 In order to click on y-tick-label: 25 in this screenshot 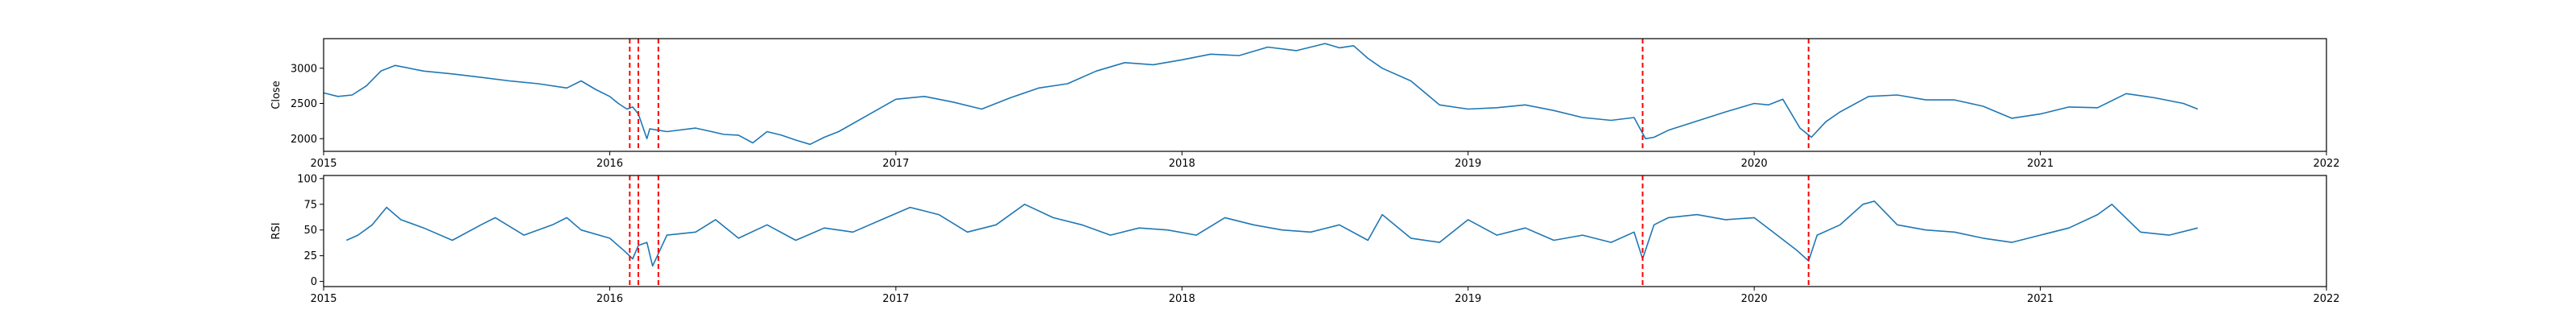, I will do `click(310, 256)`.